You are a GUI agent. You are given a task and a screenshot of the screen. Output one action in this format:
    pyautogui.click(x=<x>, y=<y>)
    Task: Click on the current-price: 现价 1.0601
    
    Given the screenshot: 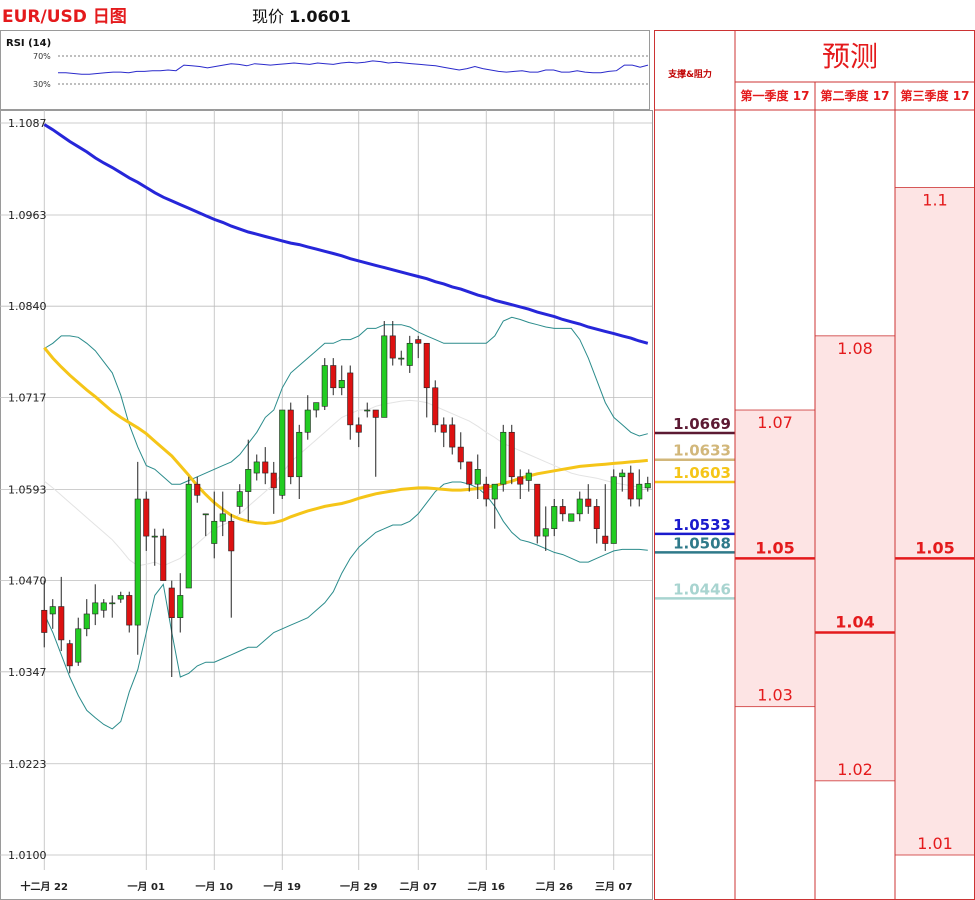 What is the action you would take?
    pyautogui.click(x=301, y=15)
    